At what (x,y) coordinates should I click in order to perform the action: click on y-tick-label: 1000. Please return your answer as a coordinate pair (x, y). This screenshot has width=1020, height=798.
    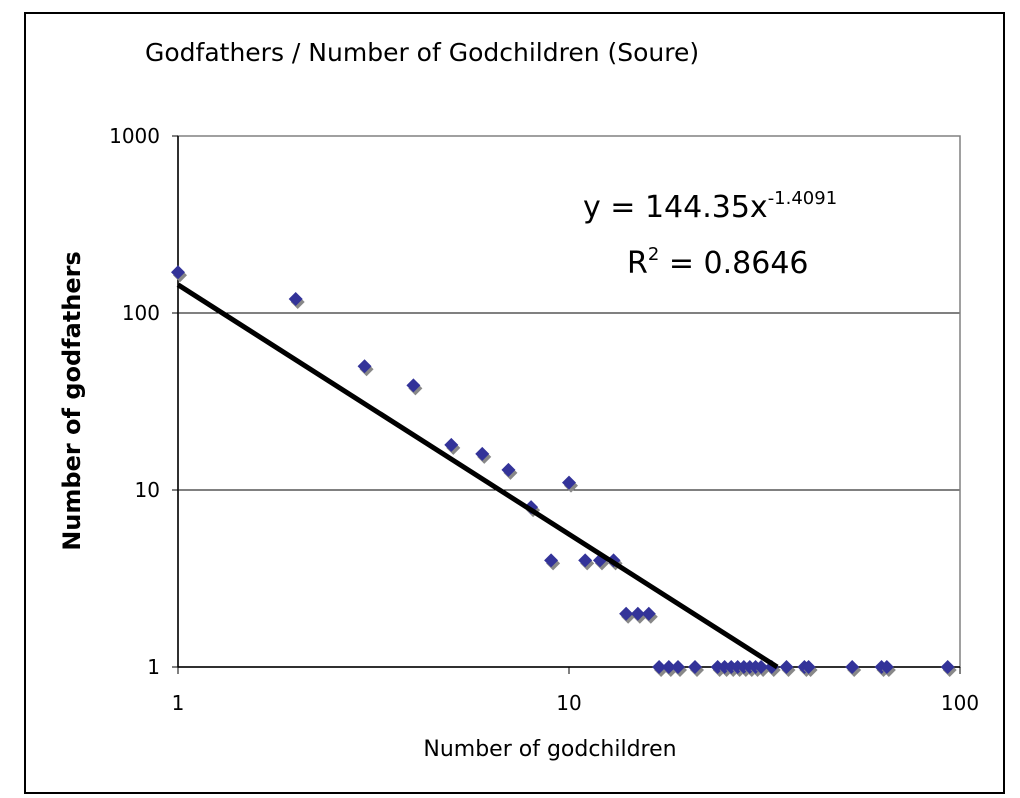
    Looking at the image, I should click on (134, 136).